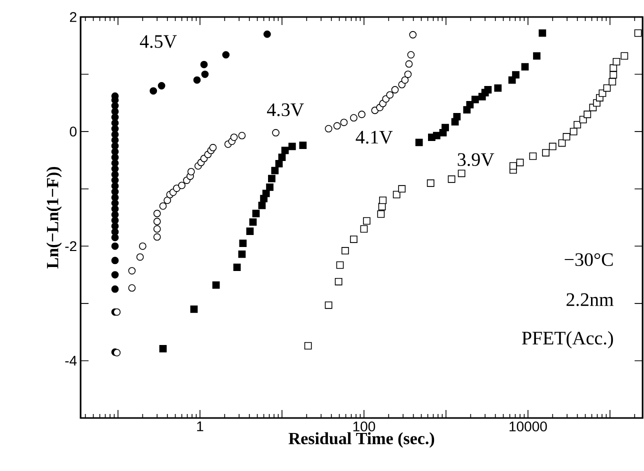 This screenshot has width=644, height=471. What do you see at coordinates (528, 427) in the screenshot?
I see `x-tick-label: 10000` at bounding box center [528, 427].